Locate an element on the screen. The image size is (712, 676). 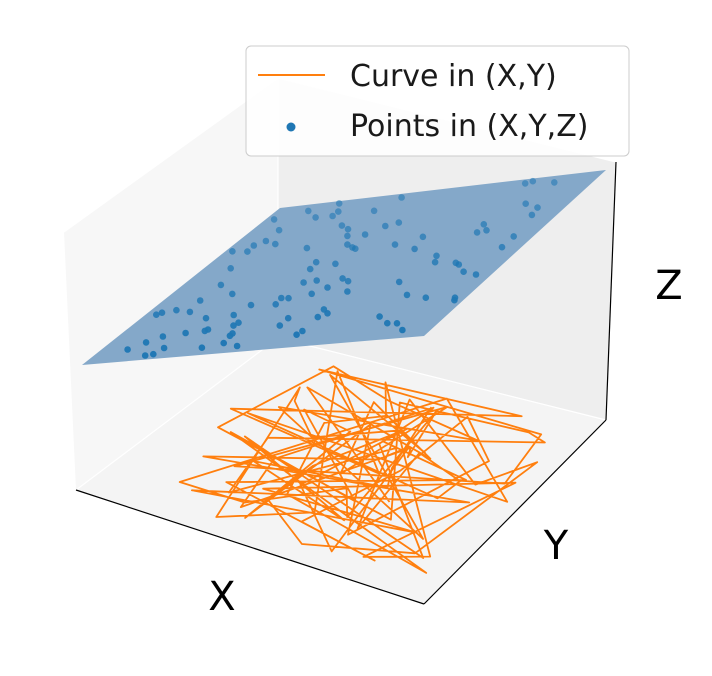
x-axis-line is located at coordinates (250, 547).